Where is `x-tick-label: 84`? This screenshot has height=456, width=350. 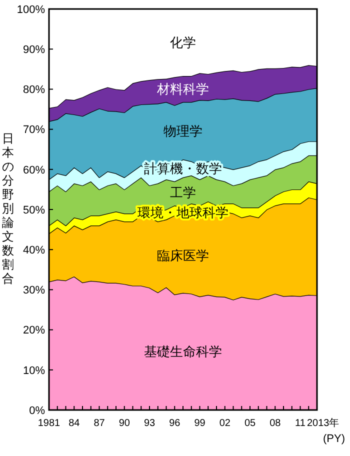 x-tick-label: 84 is located at coordinates (74, 423).